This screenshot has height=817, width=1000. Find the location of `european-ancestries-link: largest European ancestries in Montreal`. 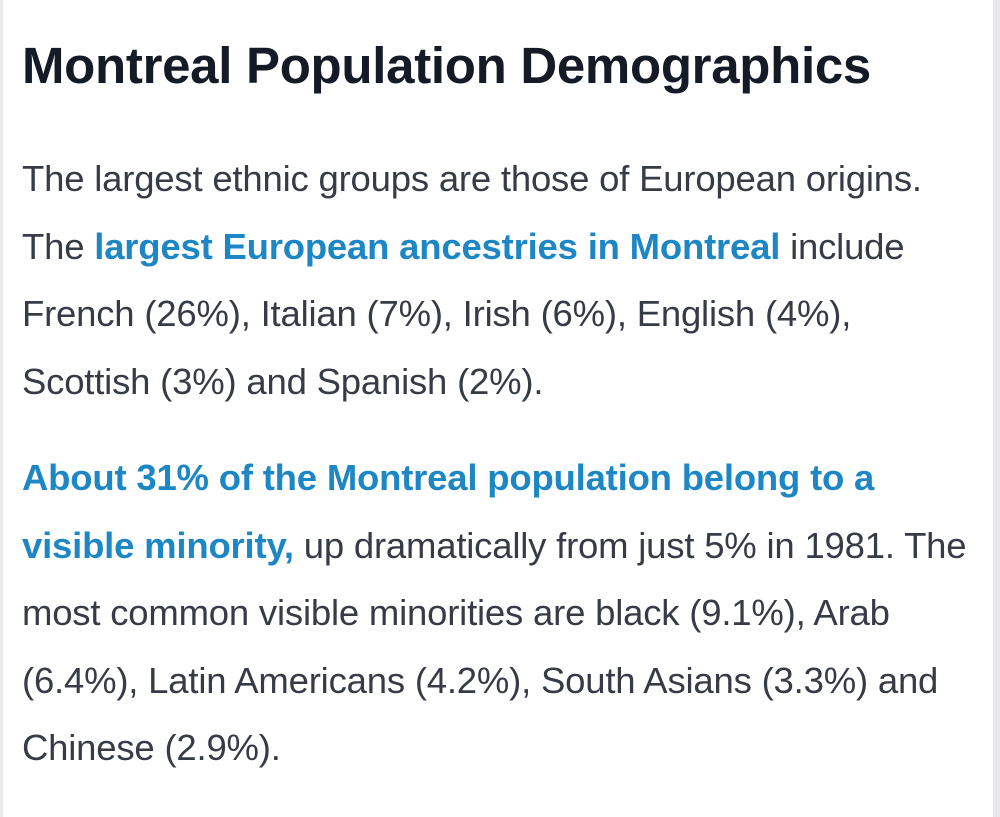

european-ancestries-link: largest European ancestries in Montreal is located at coordinates (437, 246).